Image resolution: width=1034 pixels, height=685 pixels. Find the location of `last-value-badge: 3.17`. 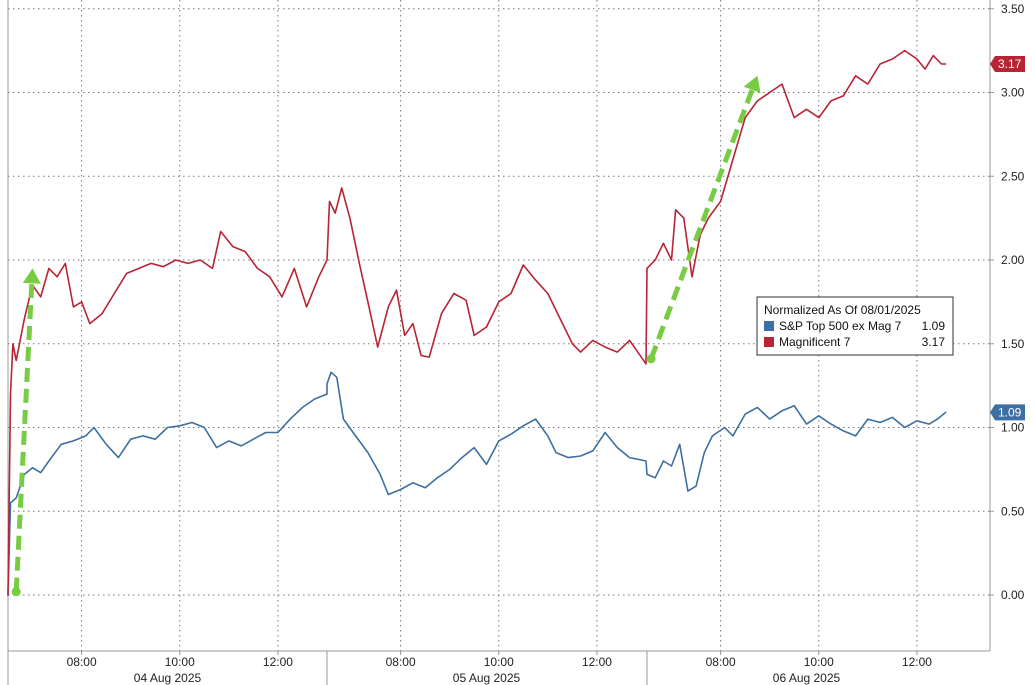

last-value-badge: 3.17 is located at coordinates (1007, 64).